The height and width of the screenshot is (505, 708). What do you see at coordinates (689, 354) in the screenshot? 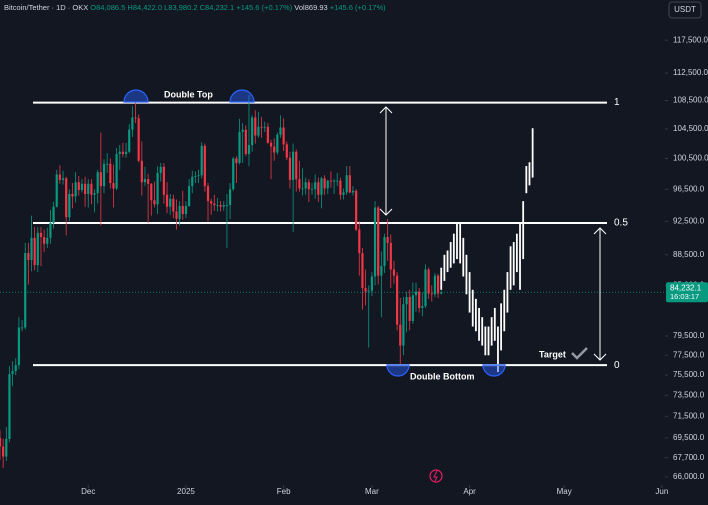
I see `y-tick-label: 77,500.0` at bounding box center [689, 354].